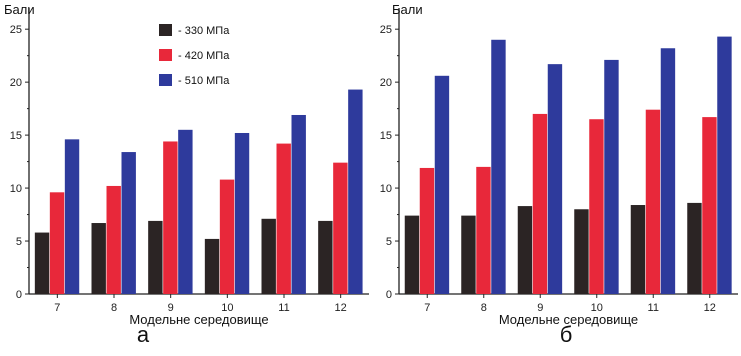  I want to click on legend-label: - 420 МПа, so click(204, 56).